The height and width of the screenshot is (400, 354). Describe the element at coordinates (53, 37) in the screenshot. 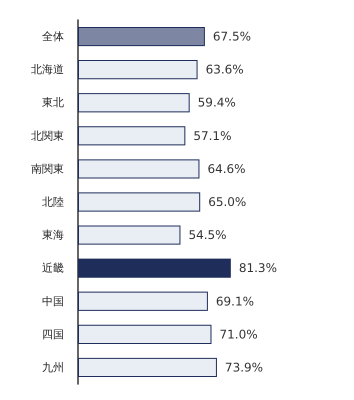

I see `y-tick-label: 全体` at that location.